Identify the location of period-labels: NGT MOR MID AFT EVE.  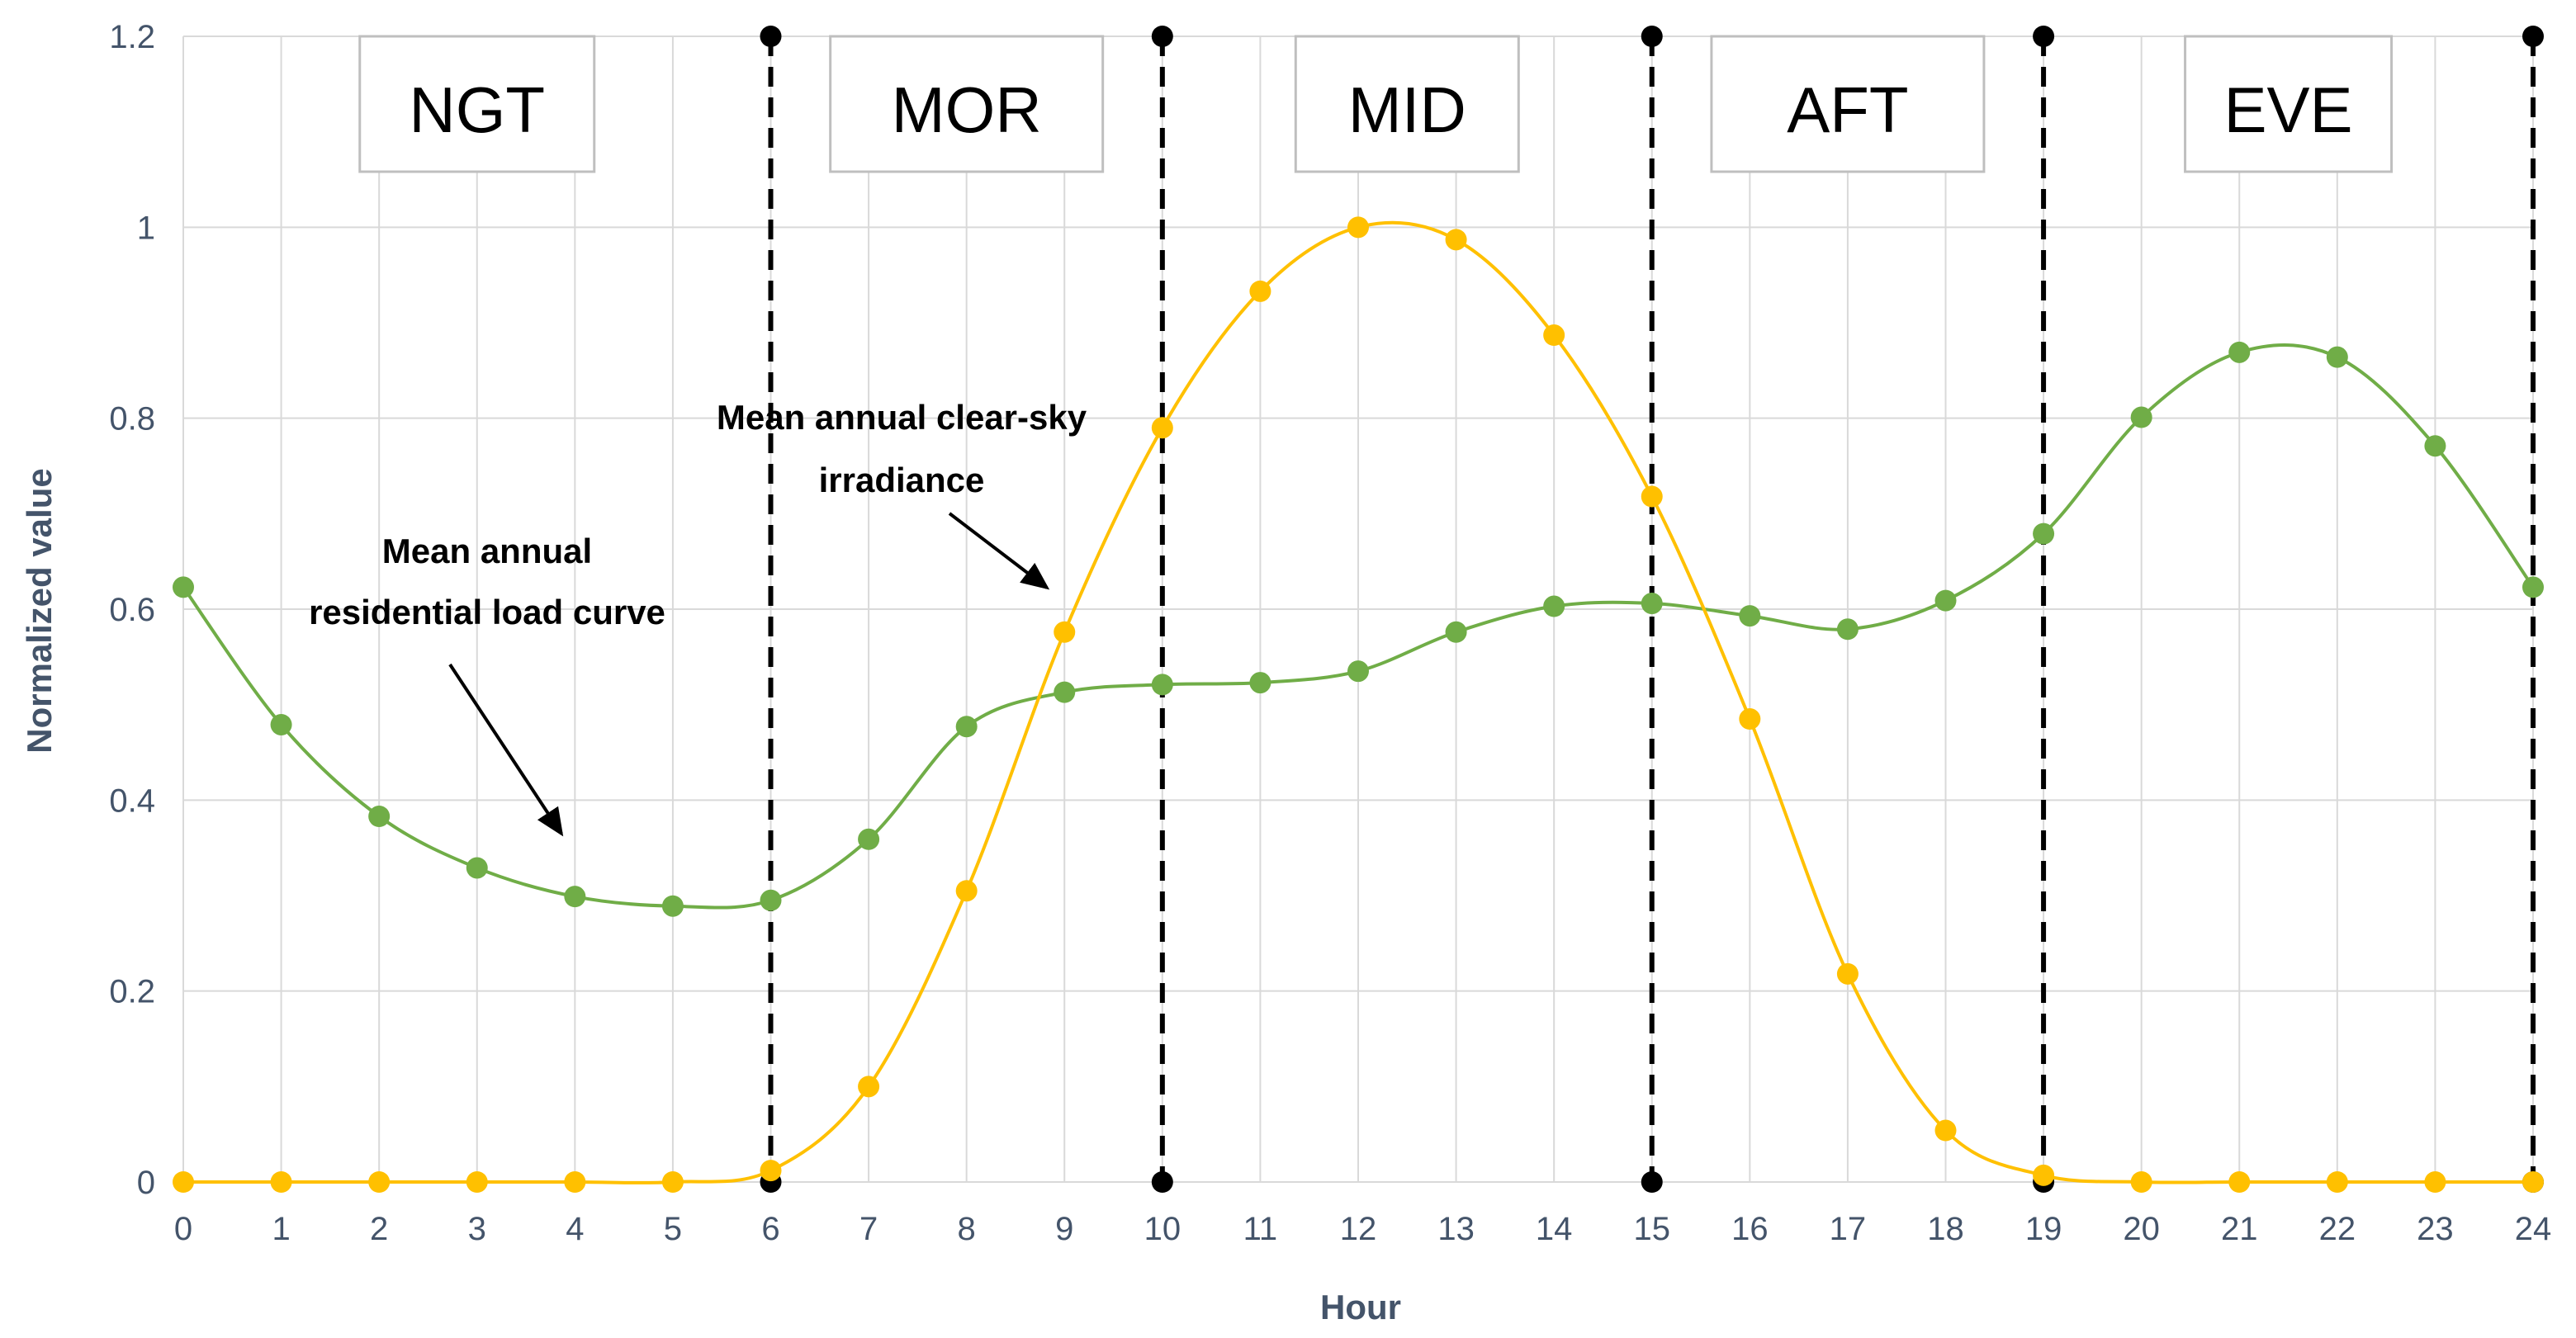
(1376, 104).